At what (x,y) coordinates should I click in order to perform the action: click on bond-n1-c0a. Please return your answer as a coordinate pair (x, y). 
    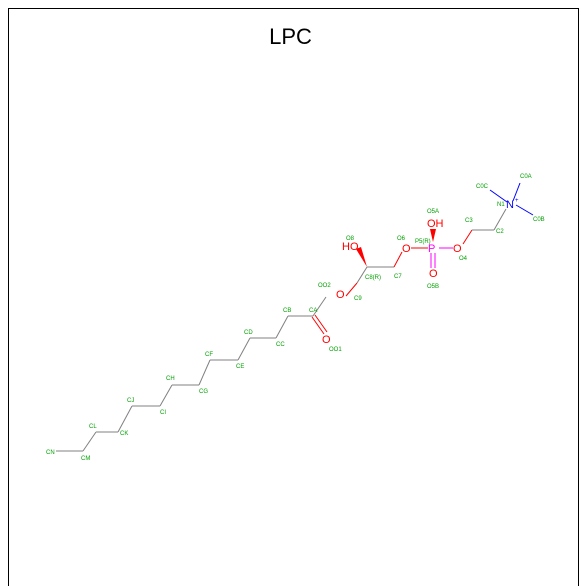
    Looking at the image, I should click on (516, 192).